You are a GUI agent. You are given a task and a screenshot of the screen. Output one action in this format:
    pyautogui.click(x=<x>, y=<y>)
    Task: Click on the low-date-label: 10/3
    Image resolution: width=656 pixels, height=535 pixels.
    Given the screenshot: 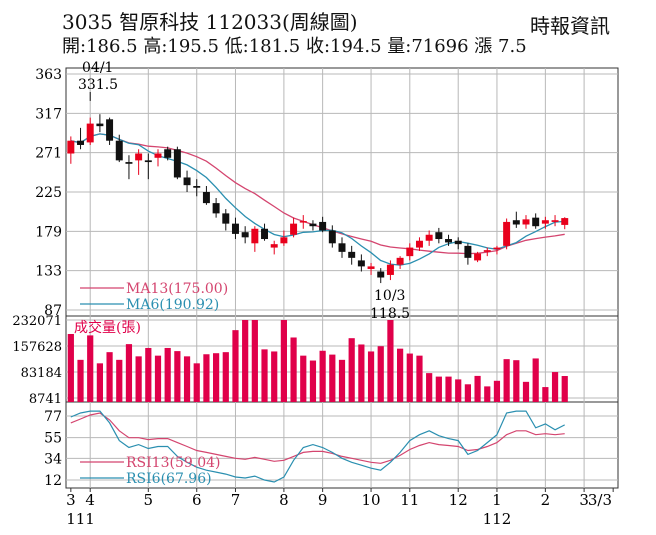 What is the action you would take?
    pyautogui.click(x=389, y=296)
    